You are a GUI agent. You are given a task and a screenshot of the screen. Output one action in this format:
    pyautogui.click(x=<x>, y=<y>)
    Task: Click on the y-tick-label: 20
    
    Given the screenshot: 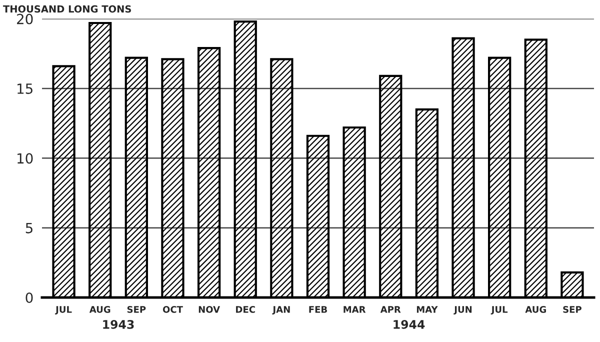 What is the action you would take?
    pyautogui.click(x=25, y=19)
    